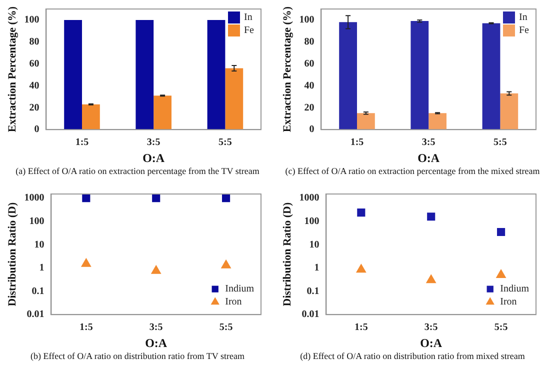  Describe the element at coordinates (138, 356) in the screenshot. I see `text: (b) Effect of O/A ratio on distribution ratio from TV stream` at that location.